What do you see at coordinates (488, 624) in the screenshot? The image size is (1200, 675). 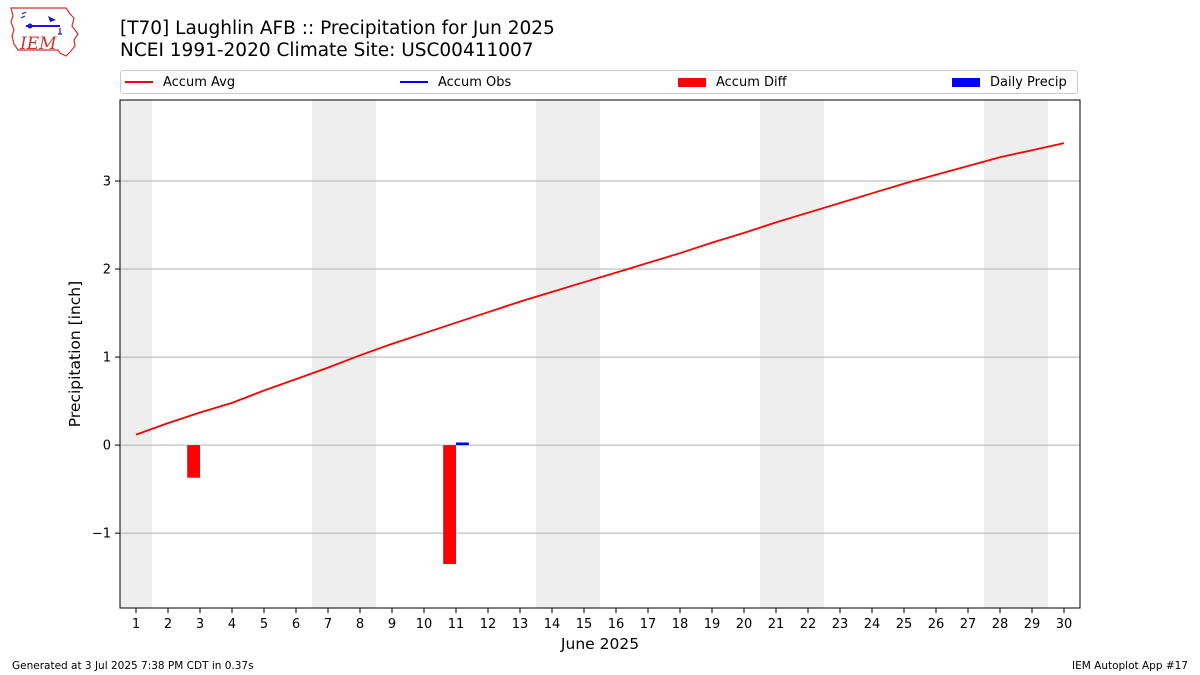 I see `x-tick-label: 12` at bounding box center [488, 624].